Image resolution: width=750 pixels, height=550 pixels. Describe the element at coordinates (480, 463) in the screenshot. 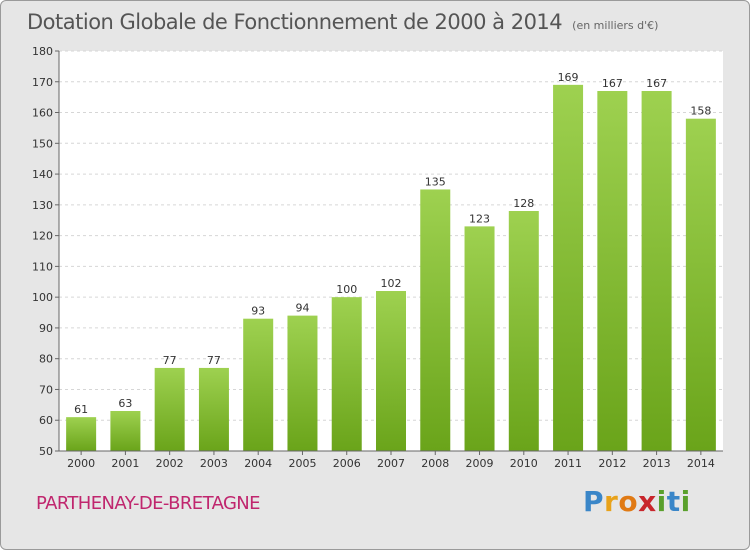

I see `x-tick-label: 2009` at that location.